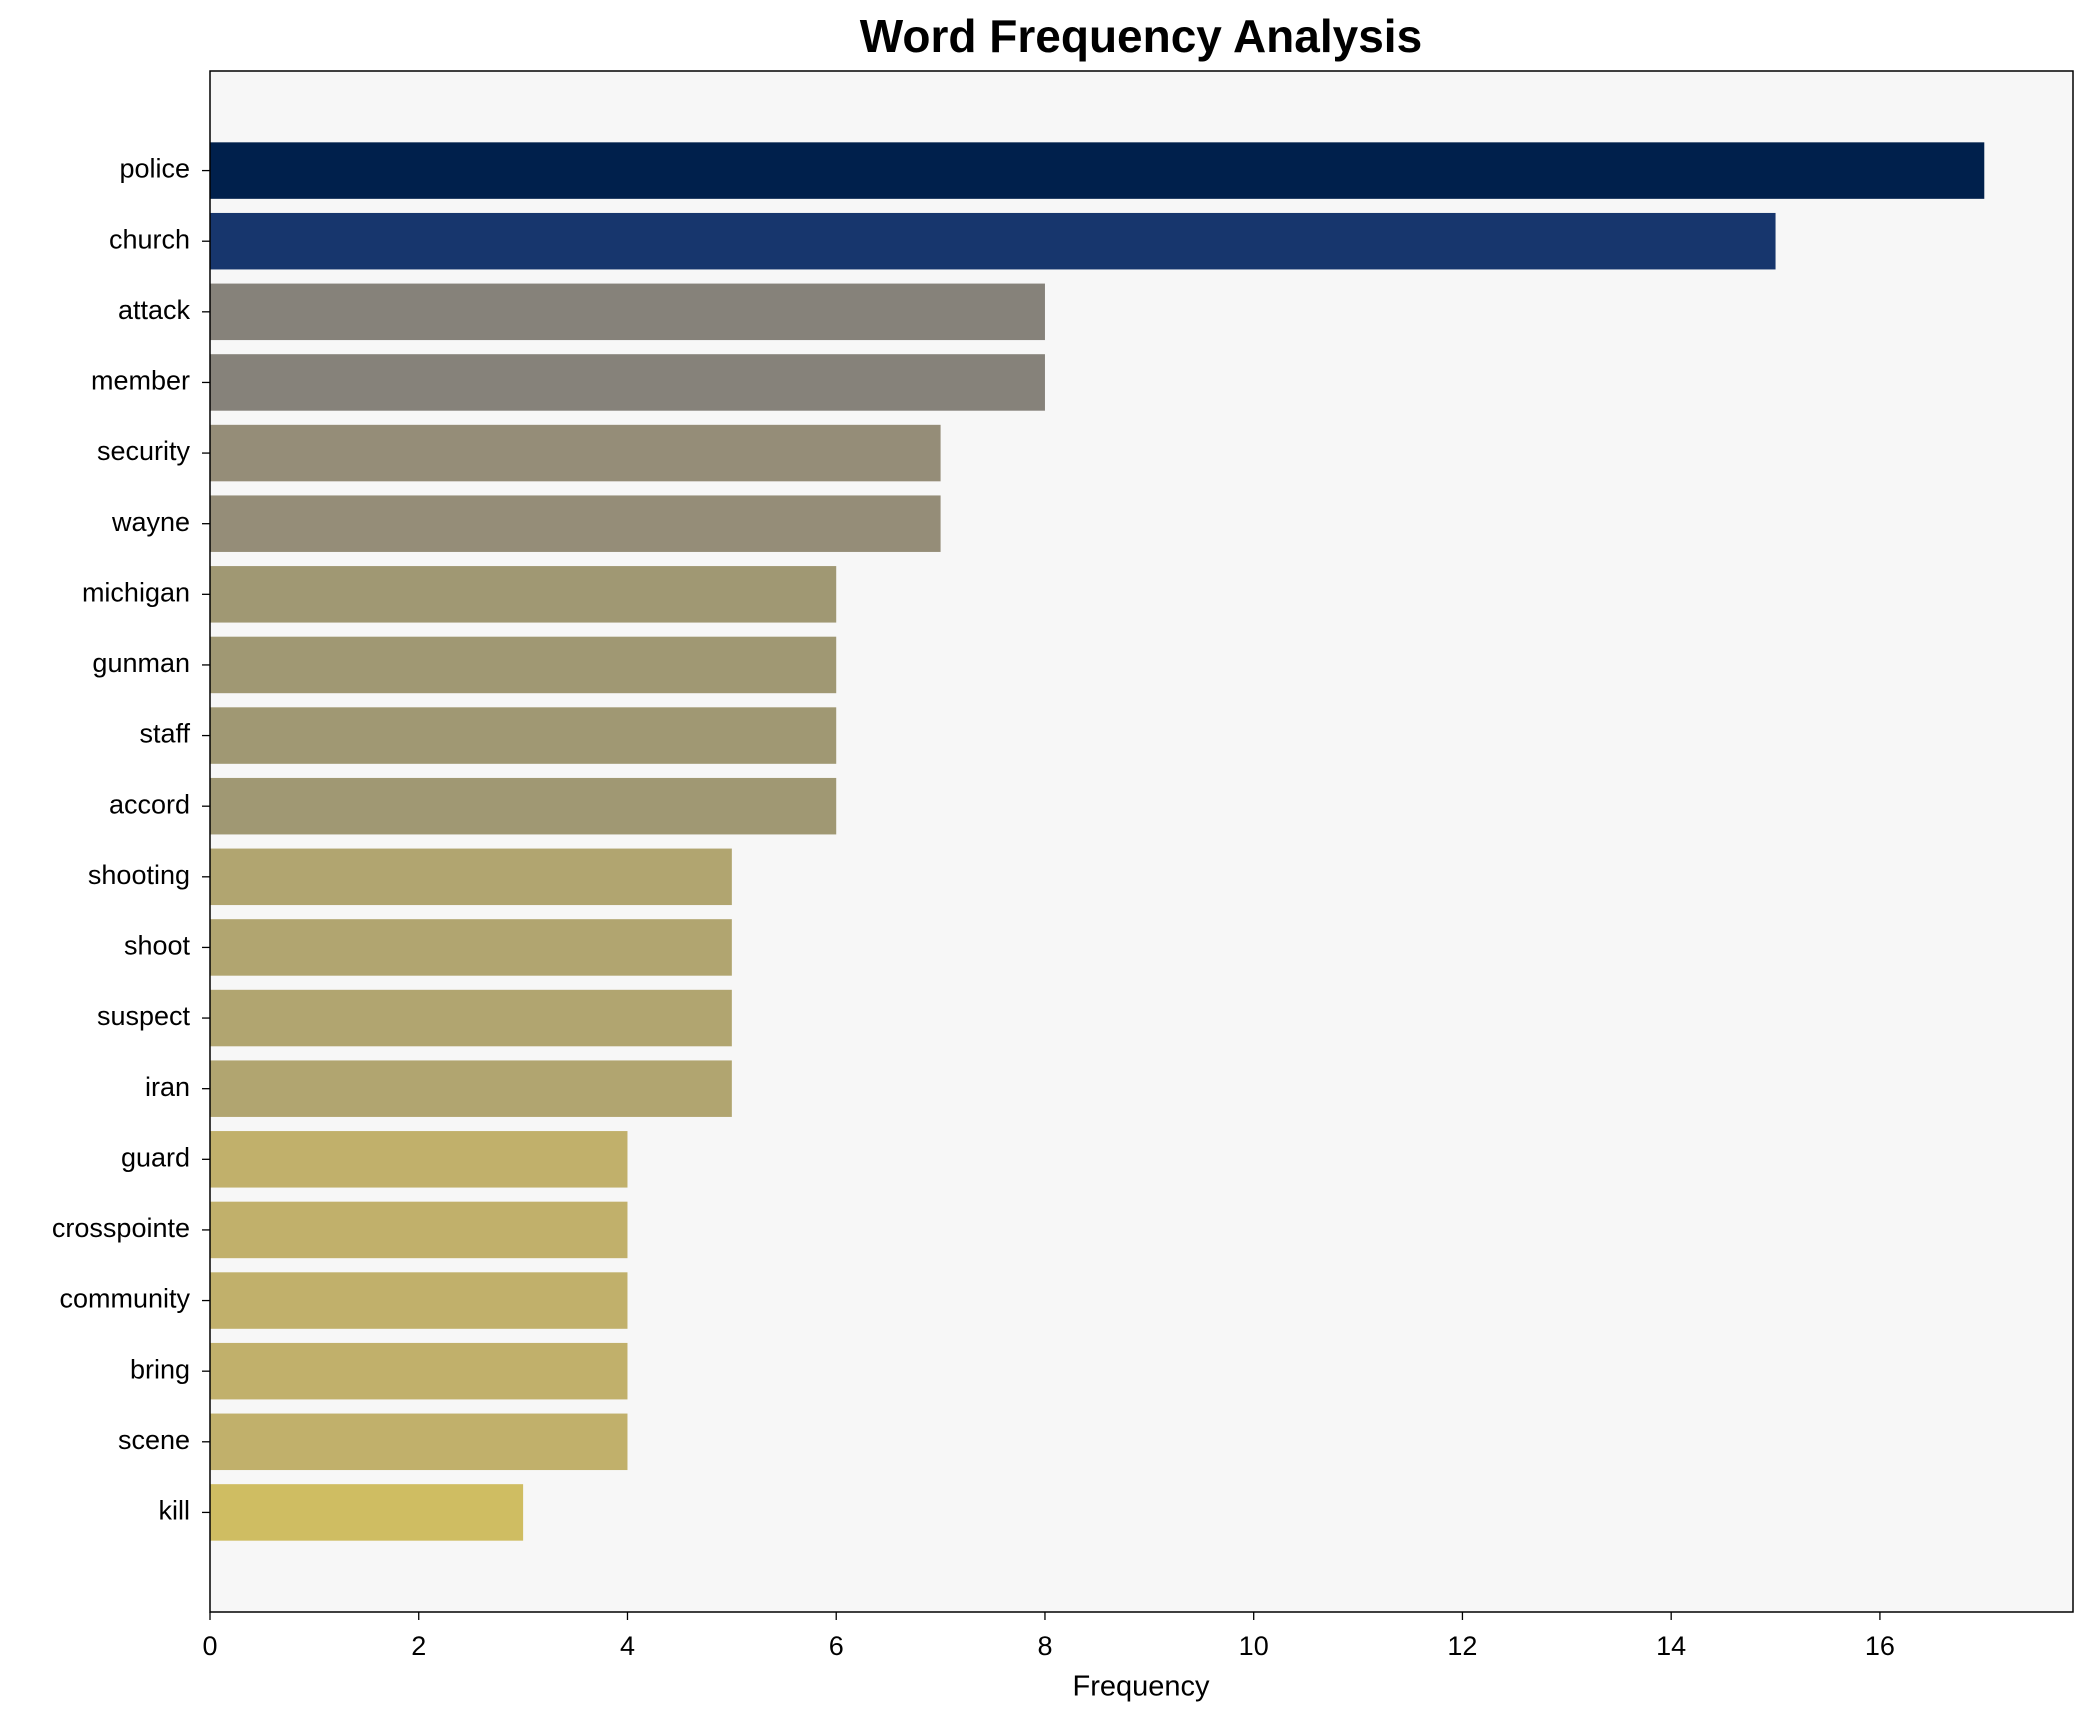 This screenshot has height=1722, width=2089. What do you see at coordinates (1671, 1646) in the screenshot?
I see `x-tick-label: 14` at bounding box center [1671, 1646].